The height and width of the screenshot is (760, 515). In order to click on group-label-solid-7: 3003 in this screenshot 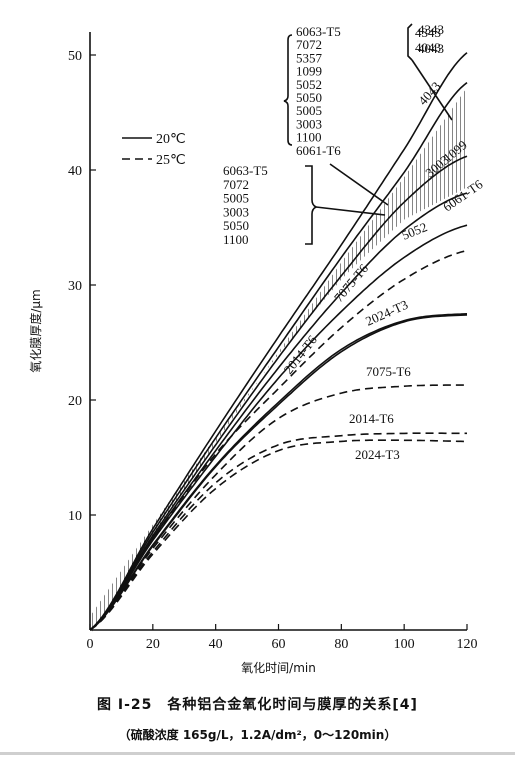, I will do `click(309, 123)`.